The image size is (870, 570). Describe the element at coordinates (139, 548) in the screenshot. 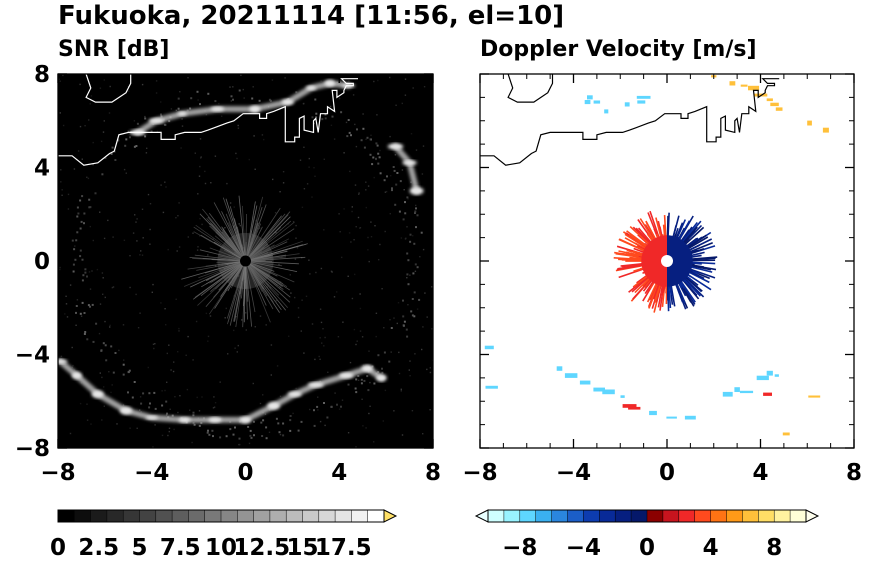

I see `snr-colorbar-tick-label: 5` at that location.